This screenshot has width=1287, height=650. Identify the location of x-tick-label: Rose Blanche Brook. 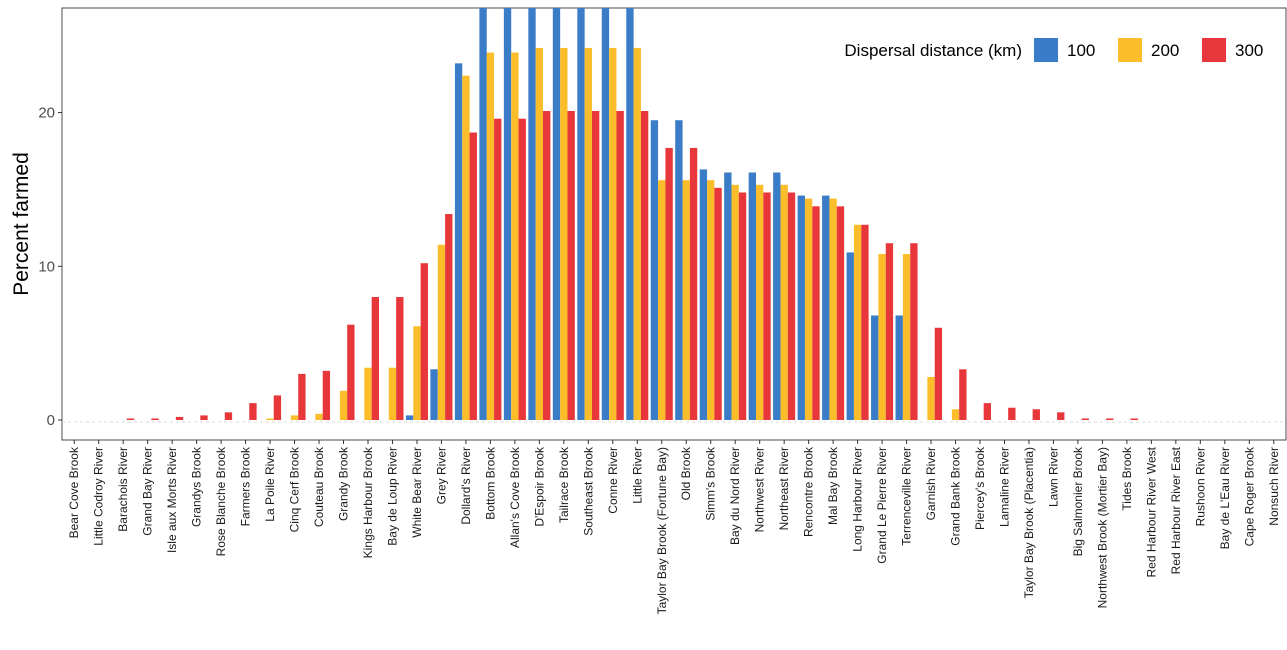
(221, 501).